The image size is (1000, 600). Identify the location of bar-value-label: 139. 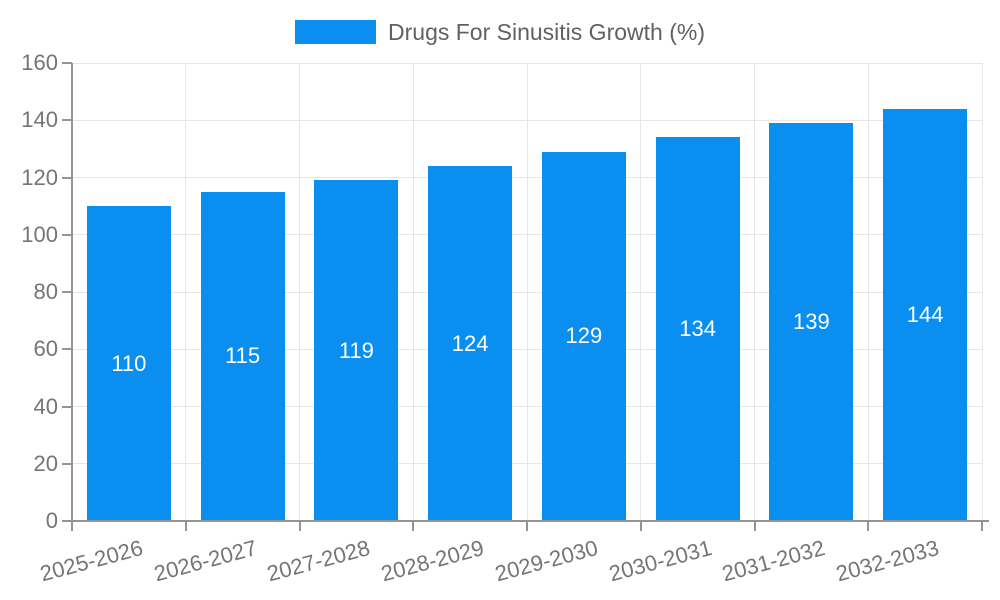
(811, 322).